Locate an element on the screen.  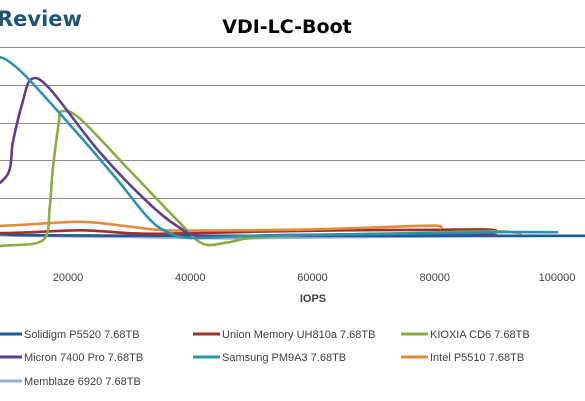
x-axis-title: IOPS is located at coordinates (313, 299).